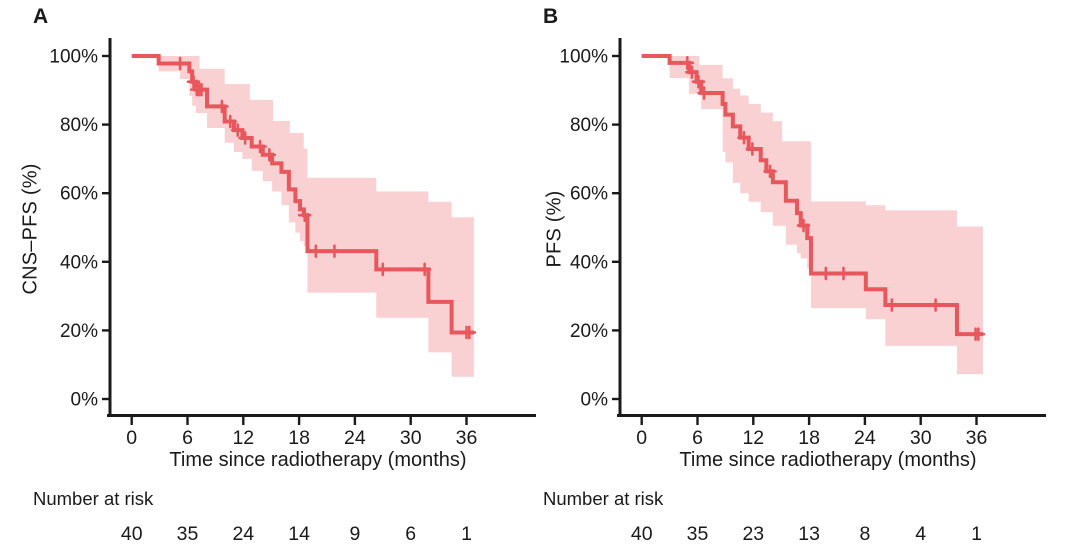 This screenshot has height=551, width=1080. I want to click on y-axis-title-b: PFS (%), so click(554, 229).